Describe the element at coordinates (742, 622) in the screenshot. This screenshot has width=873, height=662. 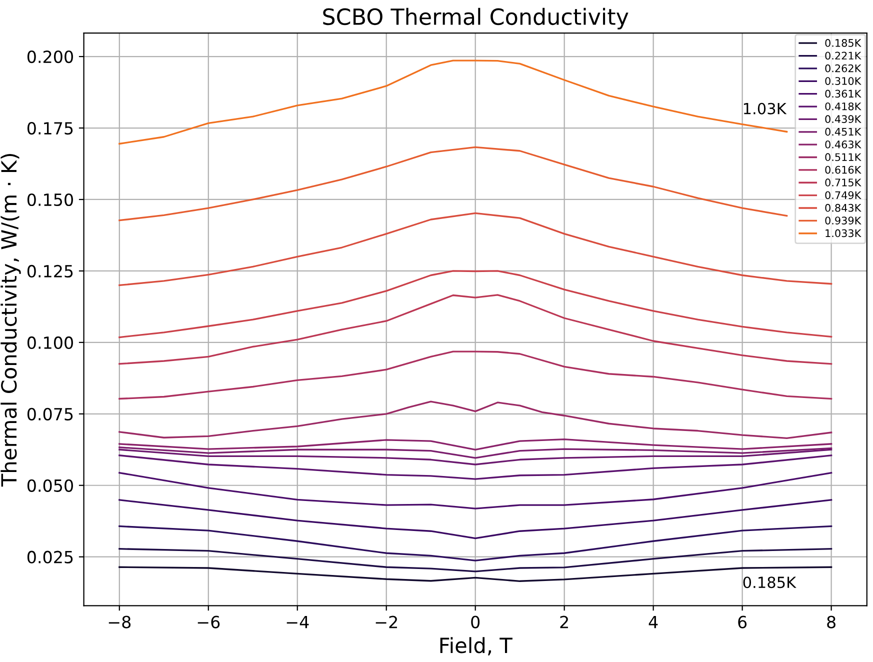
I see `x-tick-label: 6` at that location.